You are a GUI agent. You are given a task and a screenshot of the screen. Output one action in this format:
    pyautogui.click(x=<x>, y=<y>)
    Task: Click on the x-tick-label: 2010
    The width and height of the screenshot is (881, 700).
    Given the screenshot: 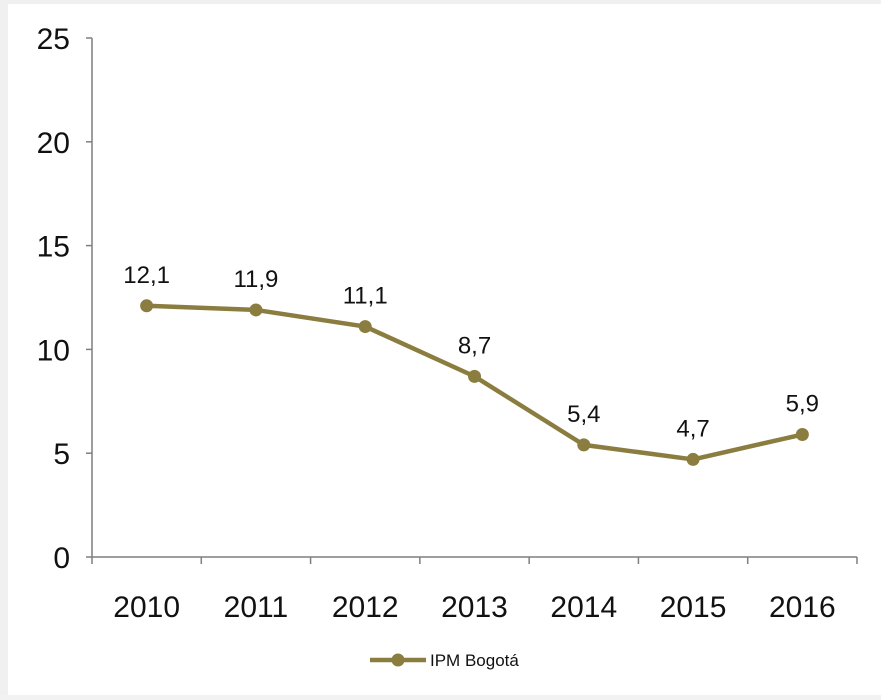 What is the action you would take?
    pyautogui.click(x=146, y=607)
    